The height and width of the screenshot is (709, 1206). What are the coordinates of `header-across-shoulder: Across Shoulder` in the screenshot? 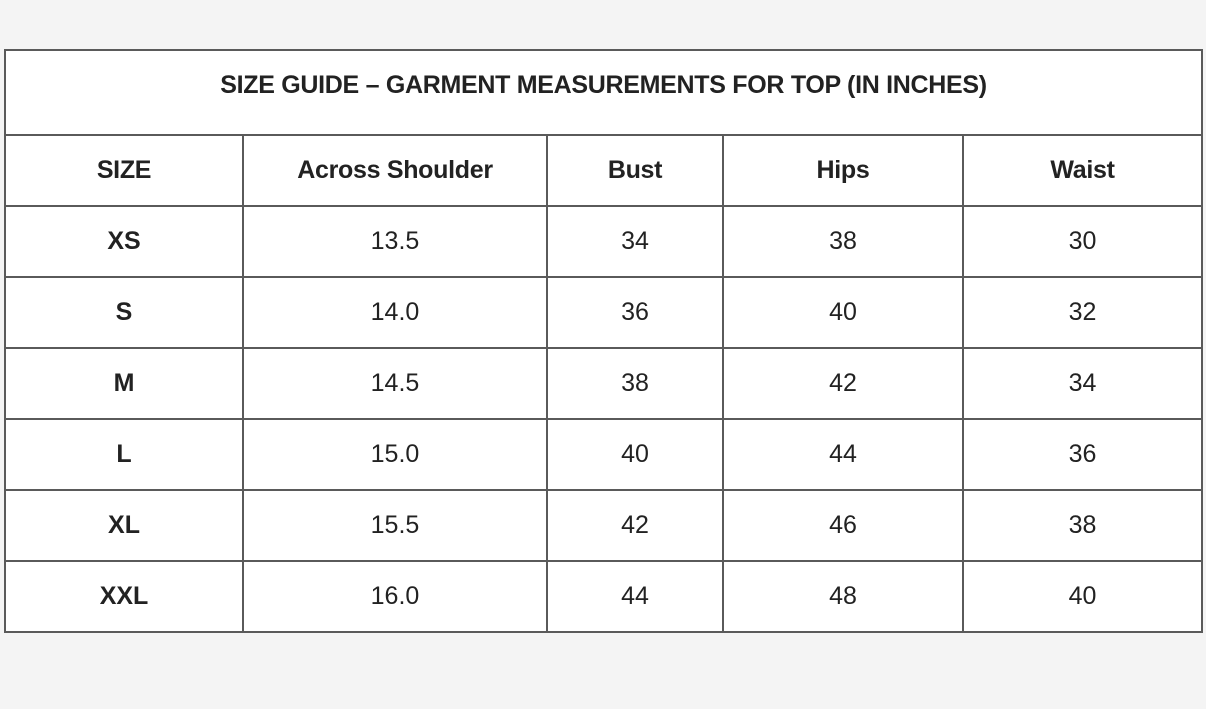 It's located at (395, 170).